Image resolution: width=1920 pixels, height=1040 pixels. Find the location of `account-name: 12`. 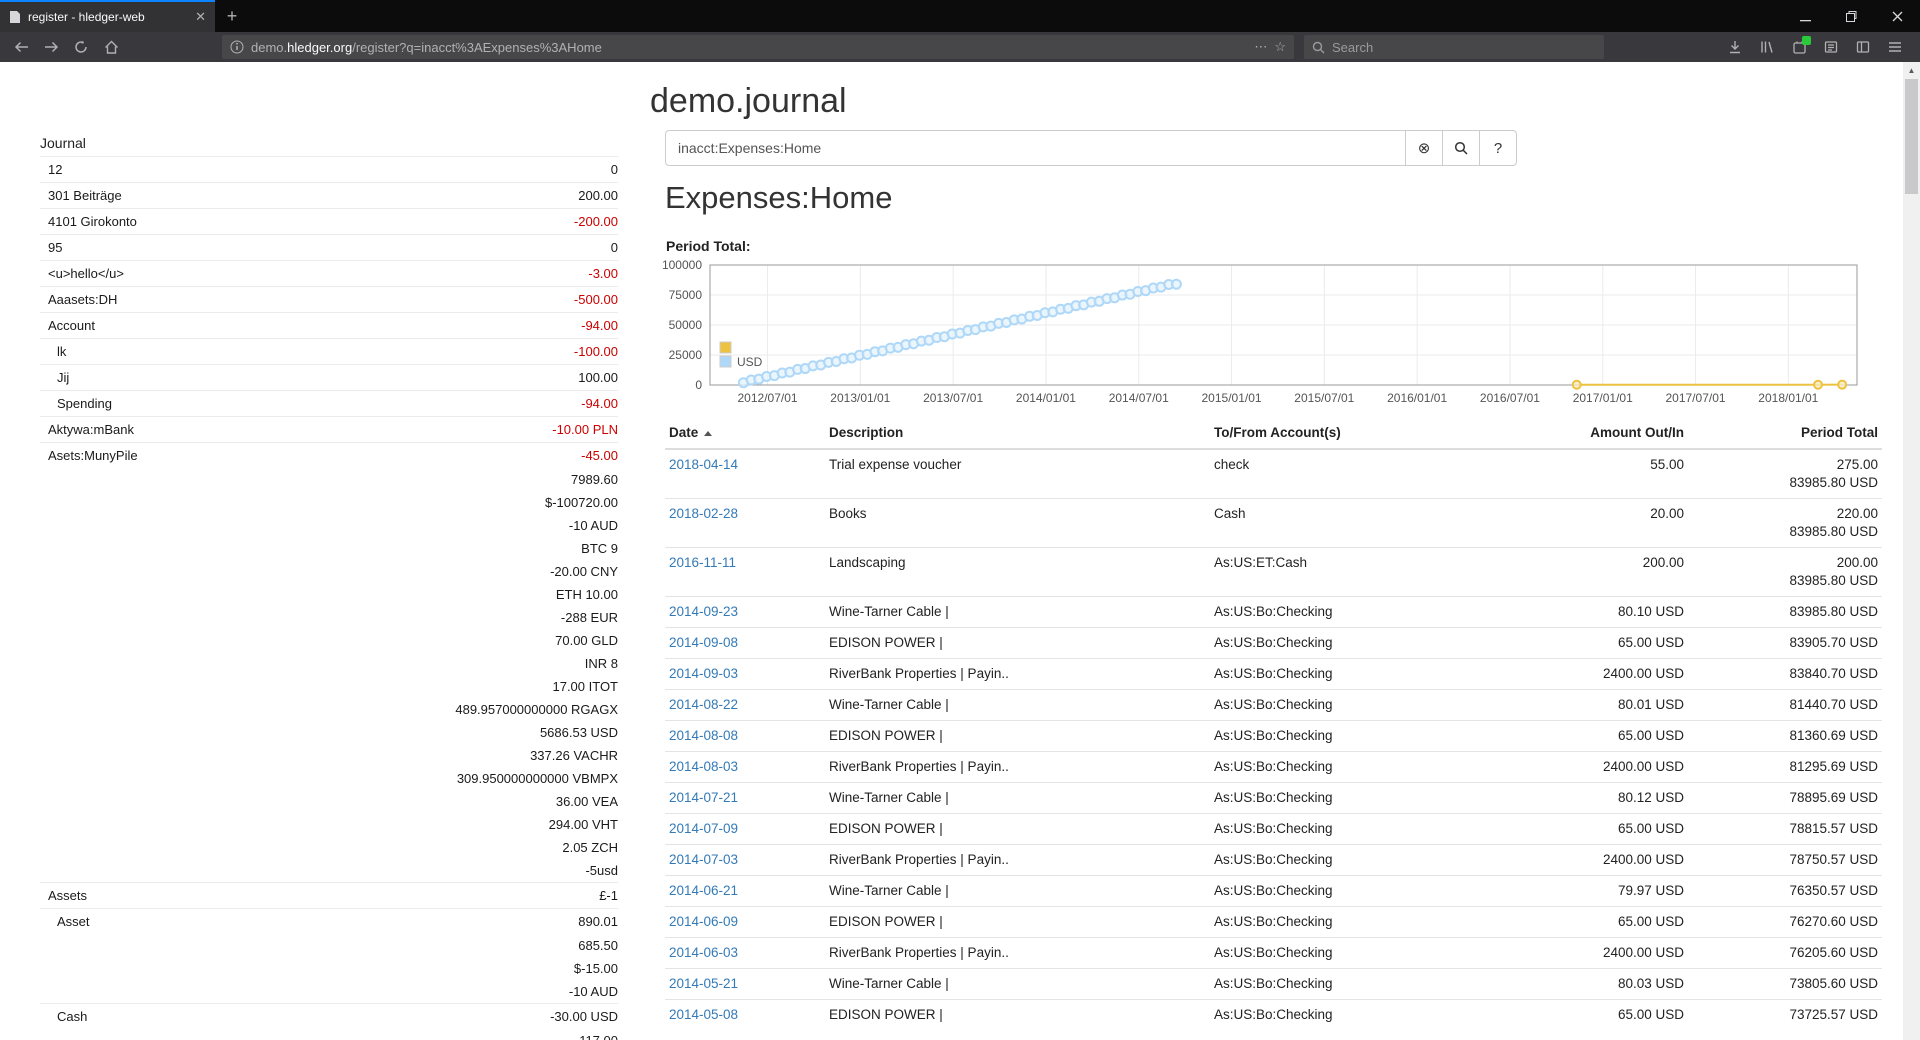

account-name: 12 is located at coordinates (55, 169).